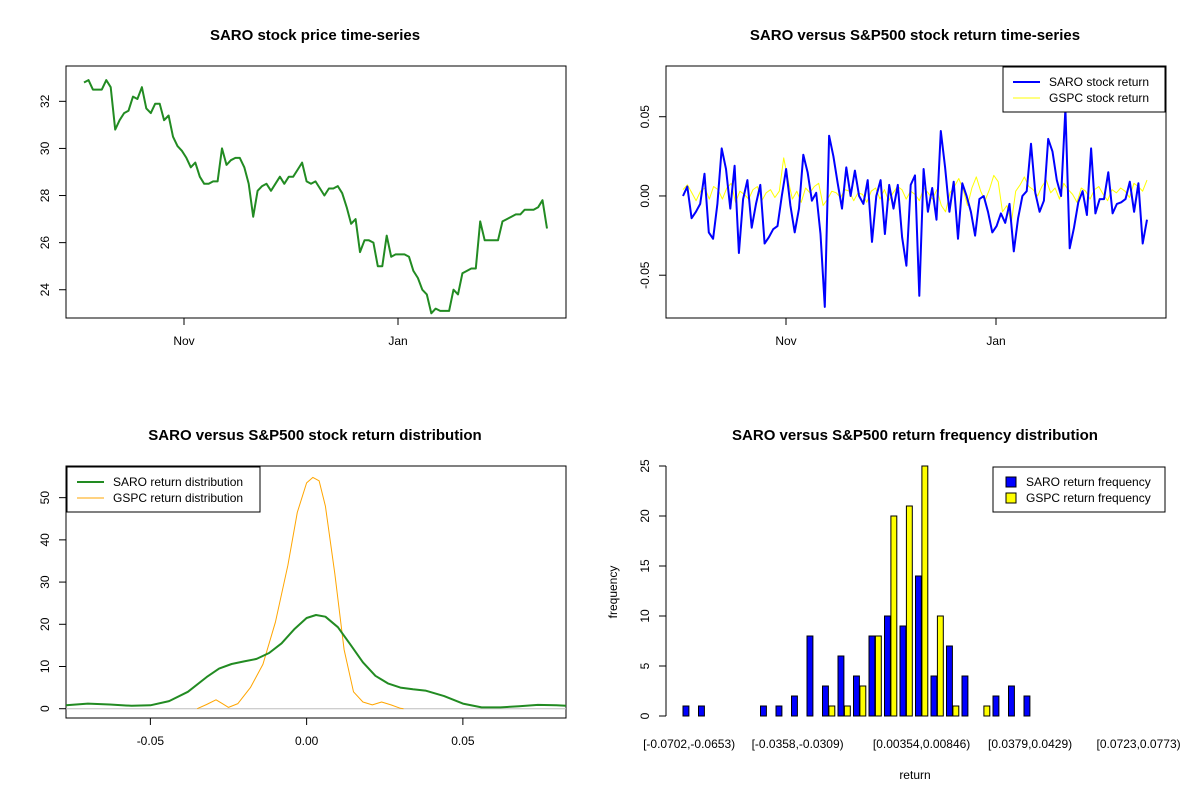 This screenshot has width=1200, height=800. Describe the element at coordinates (45, 582) in the screenshot. I see `density-y-tick-label: 30` at that location.